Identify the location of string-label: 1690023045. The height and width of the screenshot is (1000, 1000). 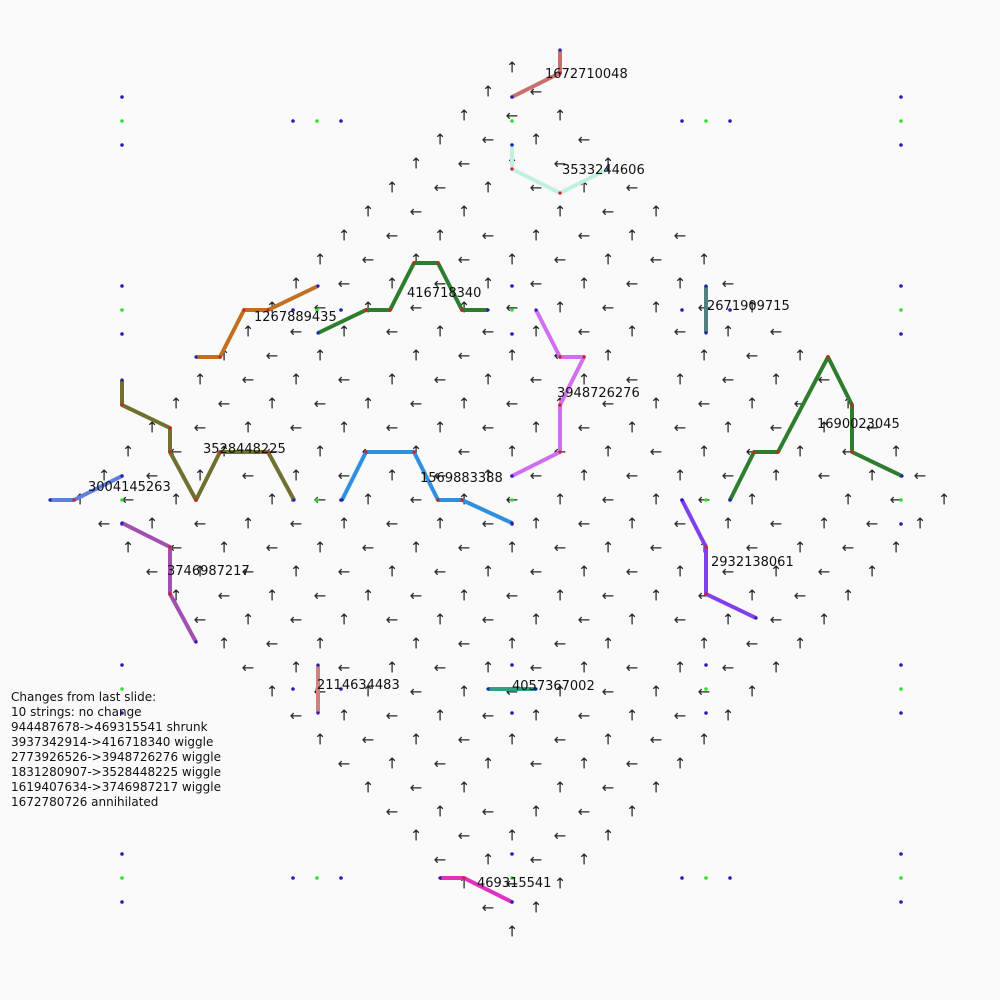
(858, 424).